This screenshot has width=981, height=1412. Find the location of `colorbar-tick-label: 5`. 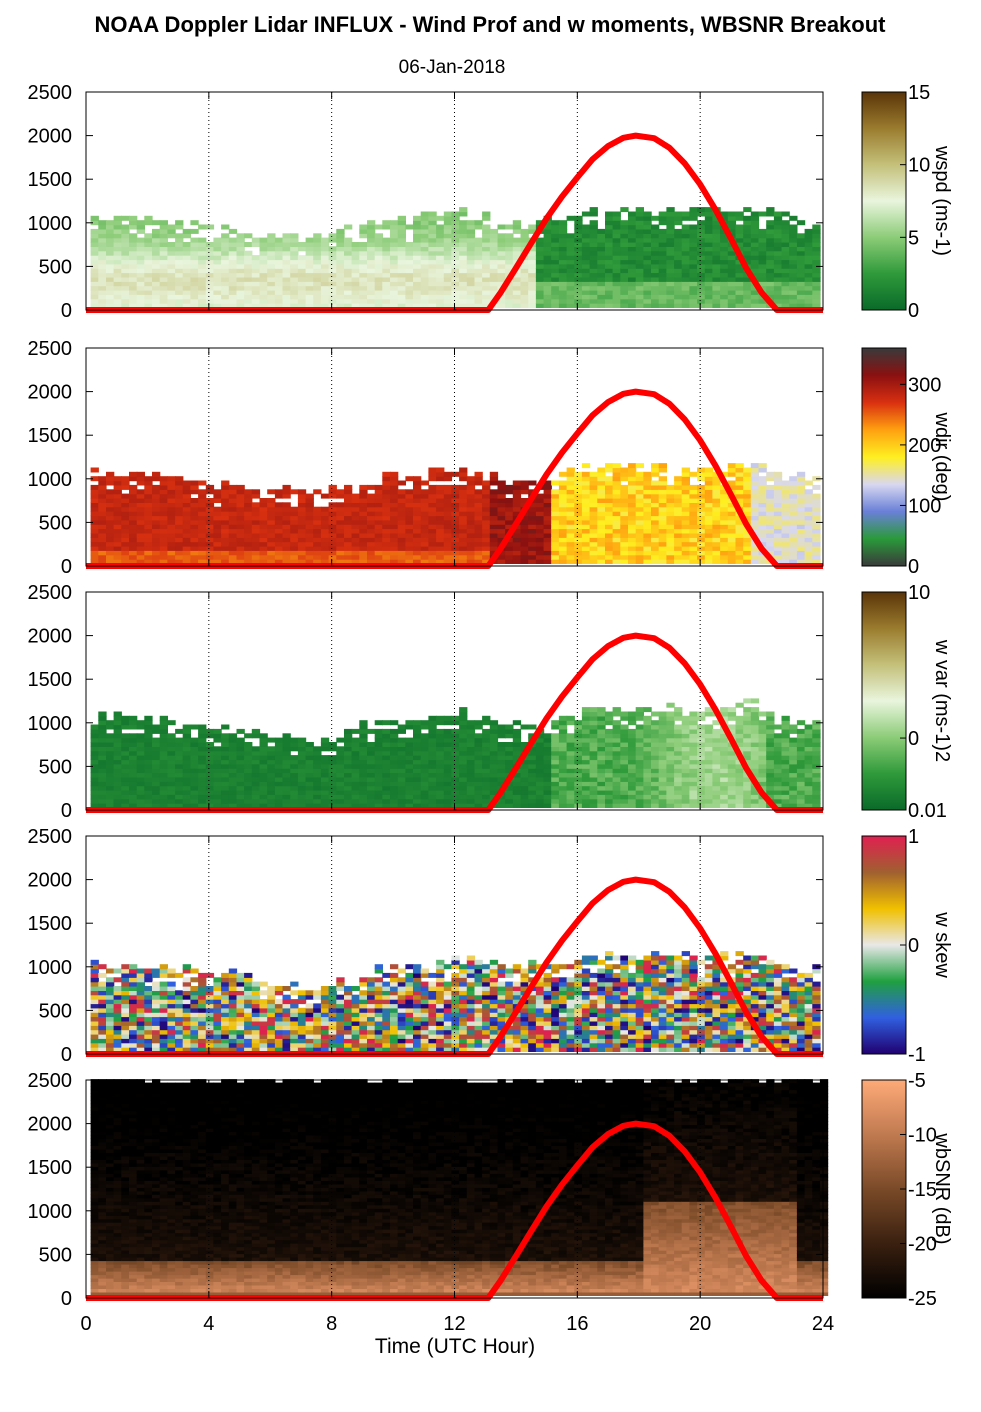

colorbar-tick-label: 5 is located at coordinates (913, 238).